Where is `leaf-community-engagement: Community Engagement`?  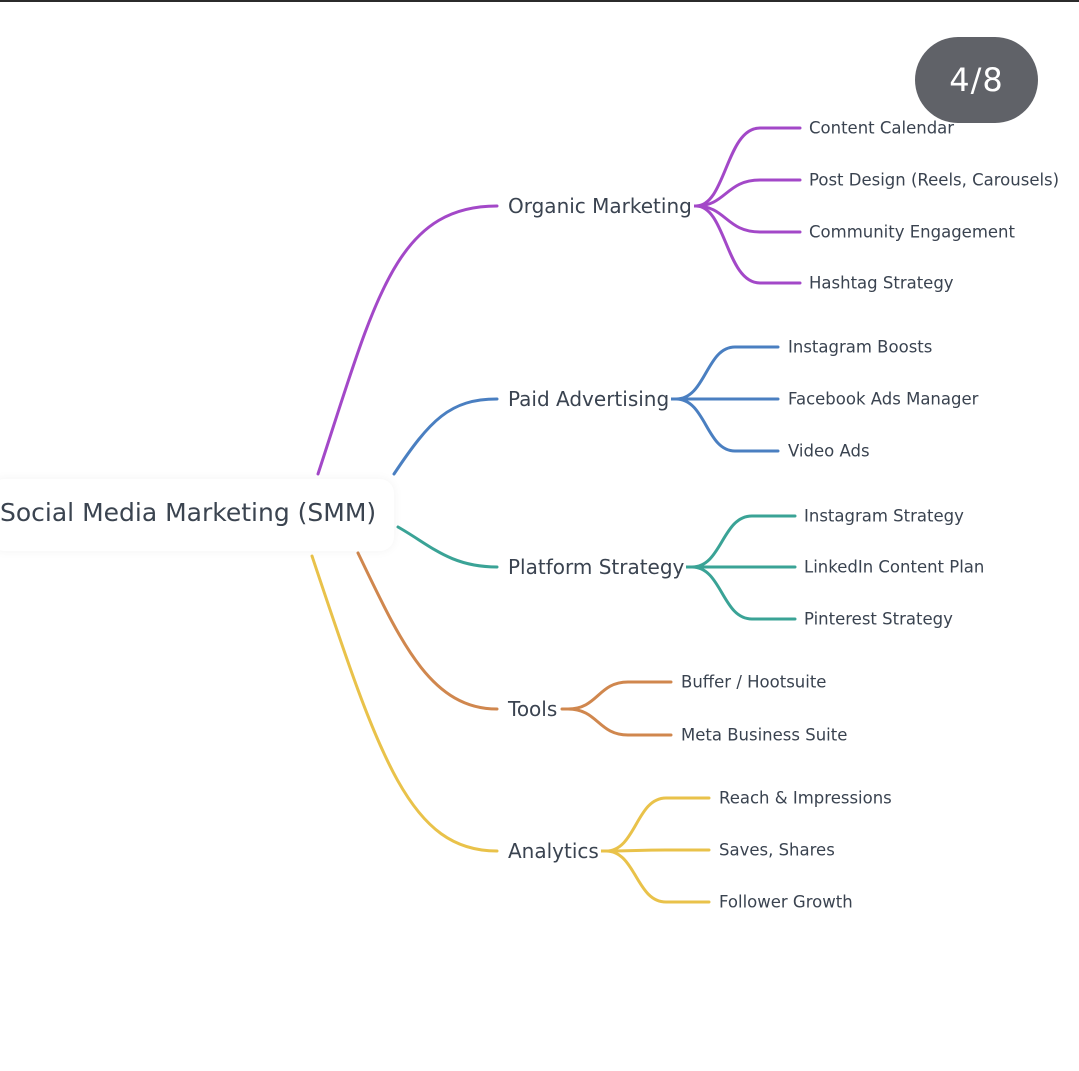 leaf-community-engagement: Community Engagement is located at coordinates (912, 232).